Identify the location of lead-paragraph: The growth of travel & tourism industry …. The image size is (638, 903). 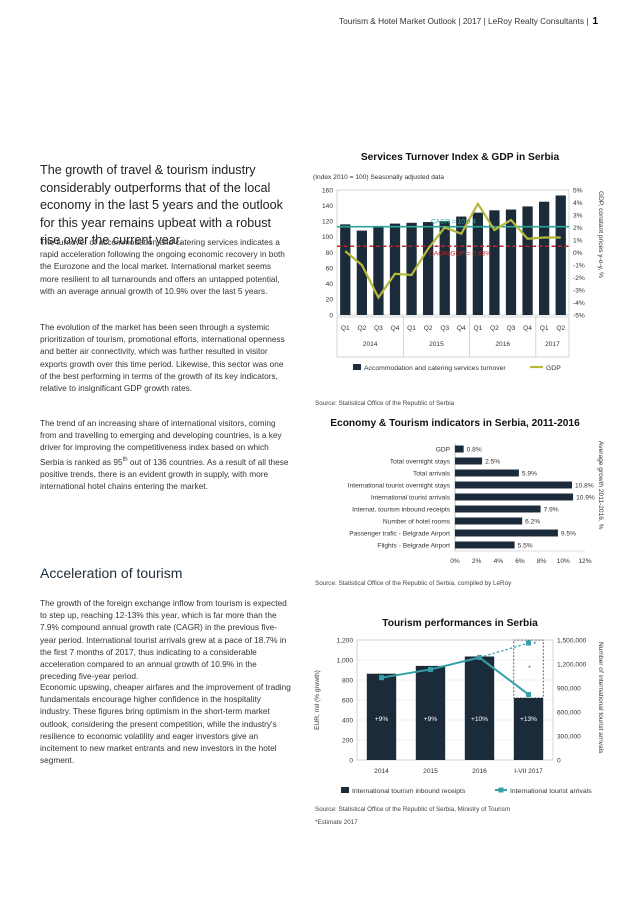
(161, 205).